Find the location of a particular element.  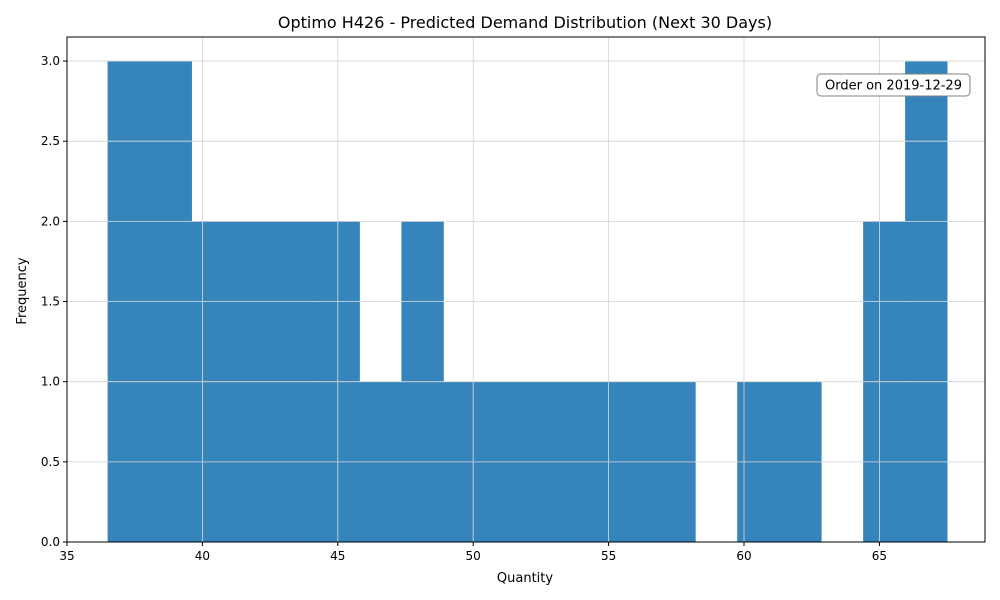

annotation: Order on 2019-12-29 is located at coordinates (893, 85).